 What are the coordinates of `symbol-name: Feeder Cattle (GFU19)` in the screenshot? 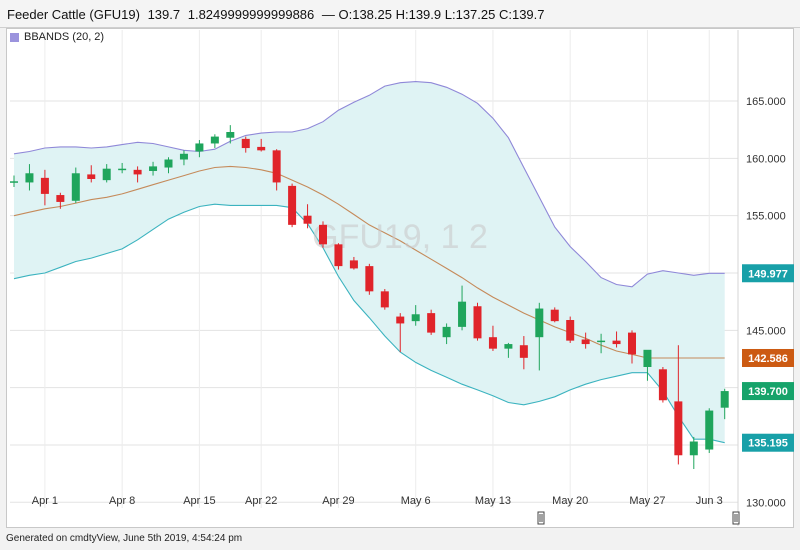 It's located at (73, 14).